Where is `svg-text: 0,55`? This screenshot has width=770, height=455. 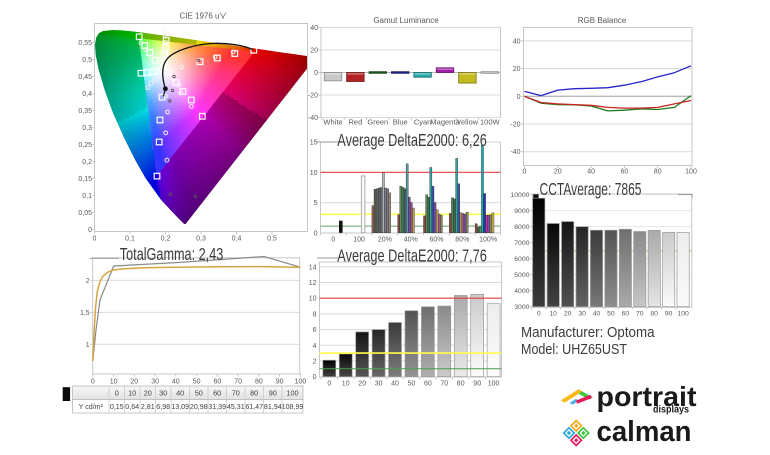
svg-text: 0,55 is located at coordinates (85, 43).